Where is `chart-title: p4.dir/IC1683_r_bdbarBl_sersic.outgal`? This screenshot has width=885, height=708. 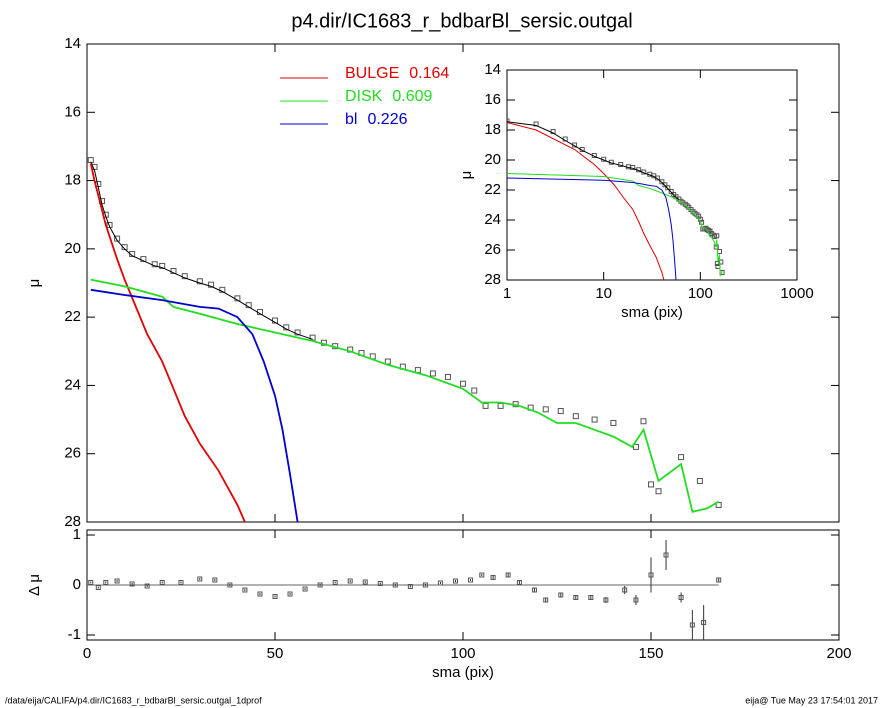
chart-title: p4.dir/IC1683_r_bdbarBl_sersic.outgal is located at coordinates (461, 21).